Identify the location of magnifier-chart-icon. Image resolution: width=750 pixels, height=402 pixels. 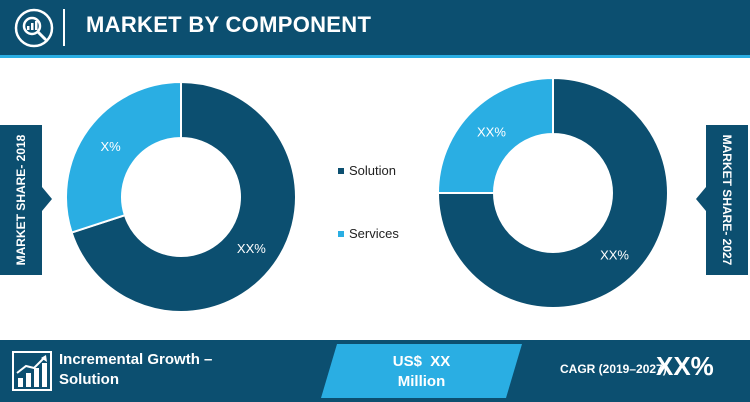
(34, 28).